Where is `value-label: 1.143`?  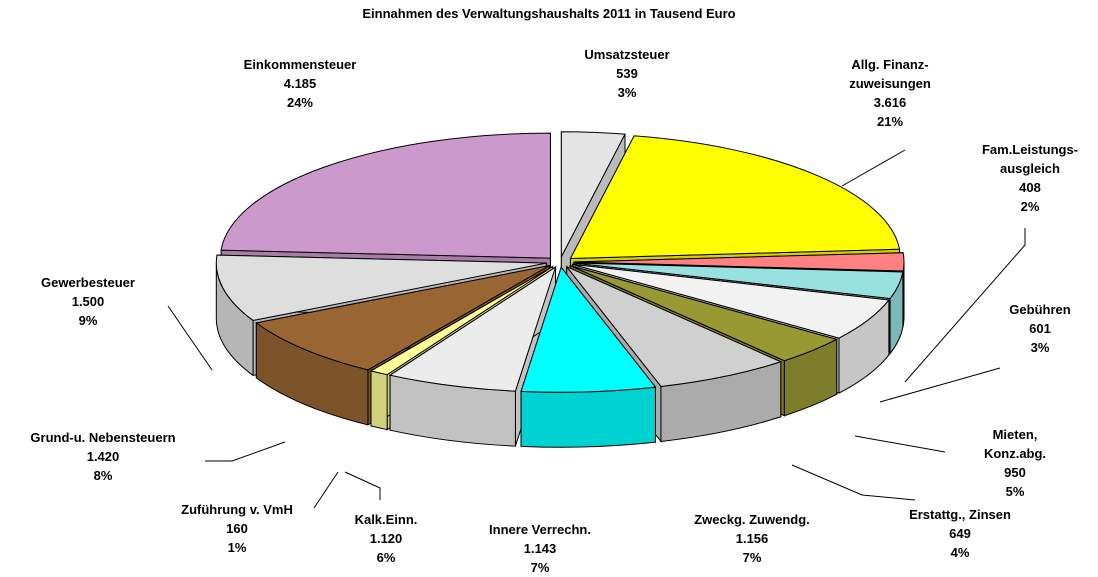
value-label: 1.143 is located at coordinates (540, 548).